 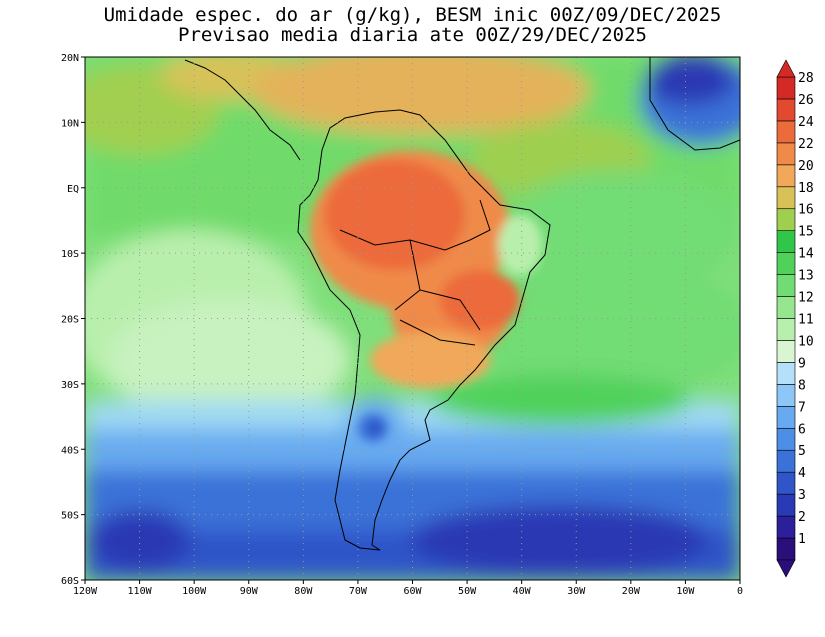 I want to click on colorbar-label: 6, so click(x=802, y=429).